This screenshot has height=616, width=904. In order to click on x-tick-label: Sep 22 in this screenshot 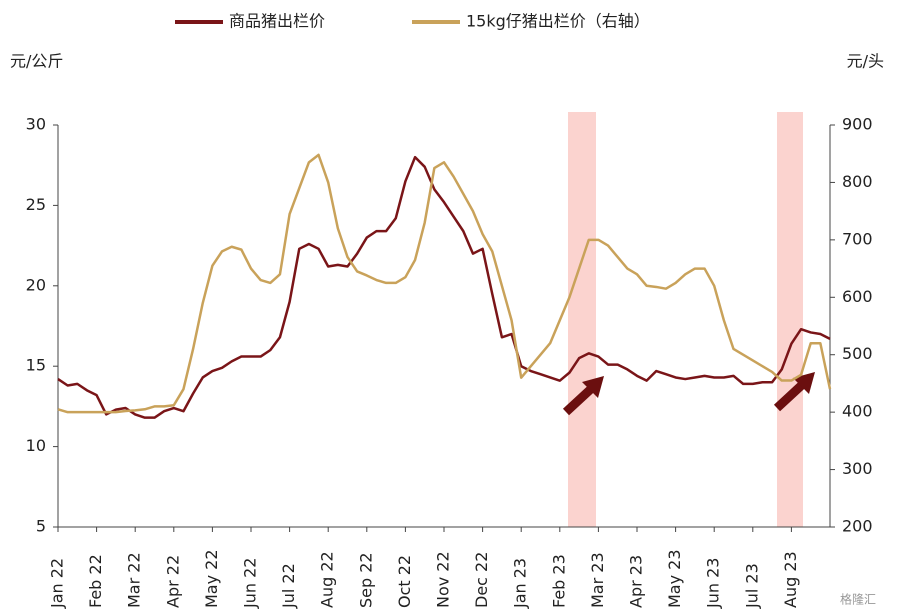, I will do `click(365, 580)`.